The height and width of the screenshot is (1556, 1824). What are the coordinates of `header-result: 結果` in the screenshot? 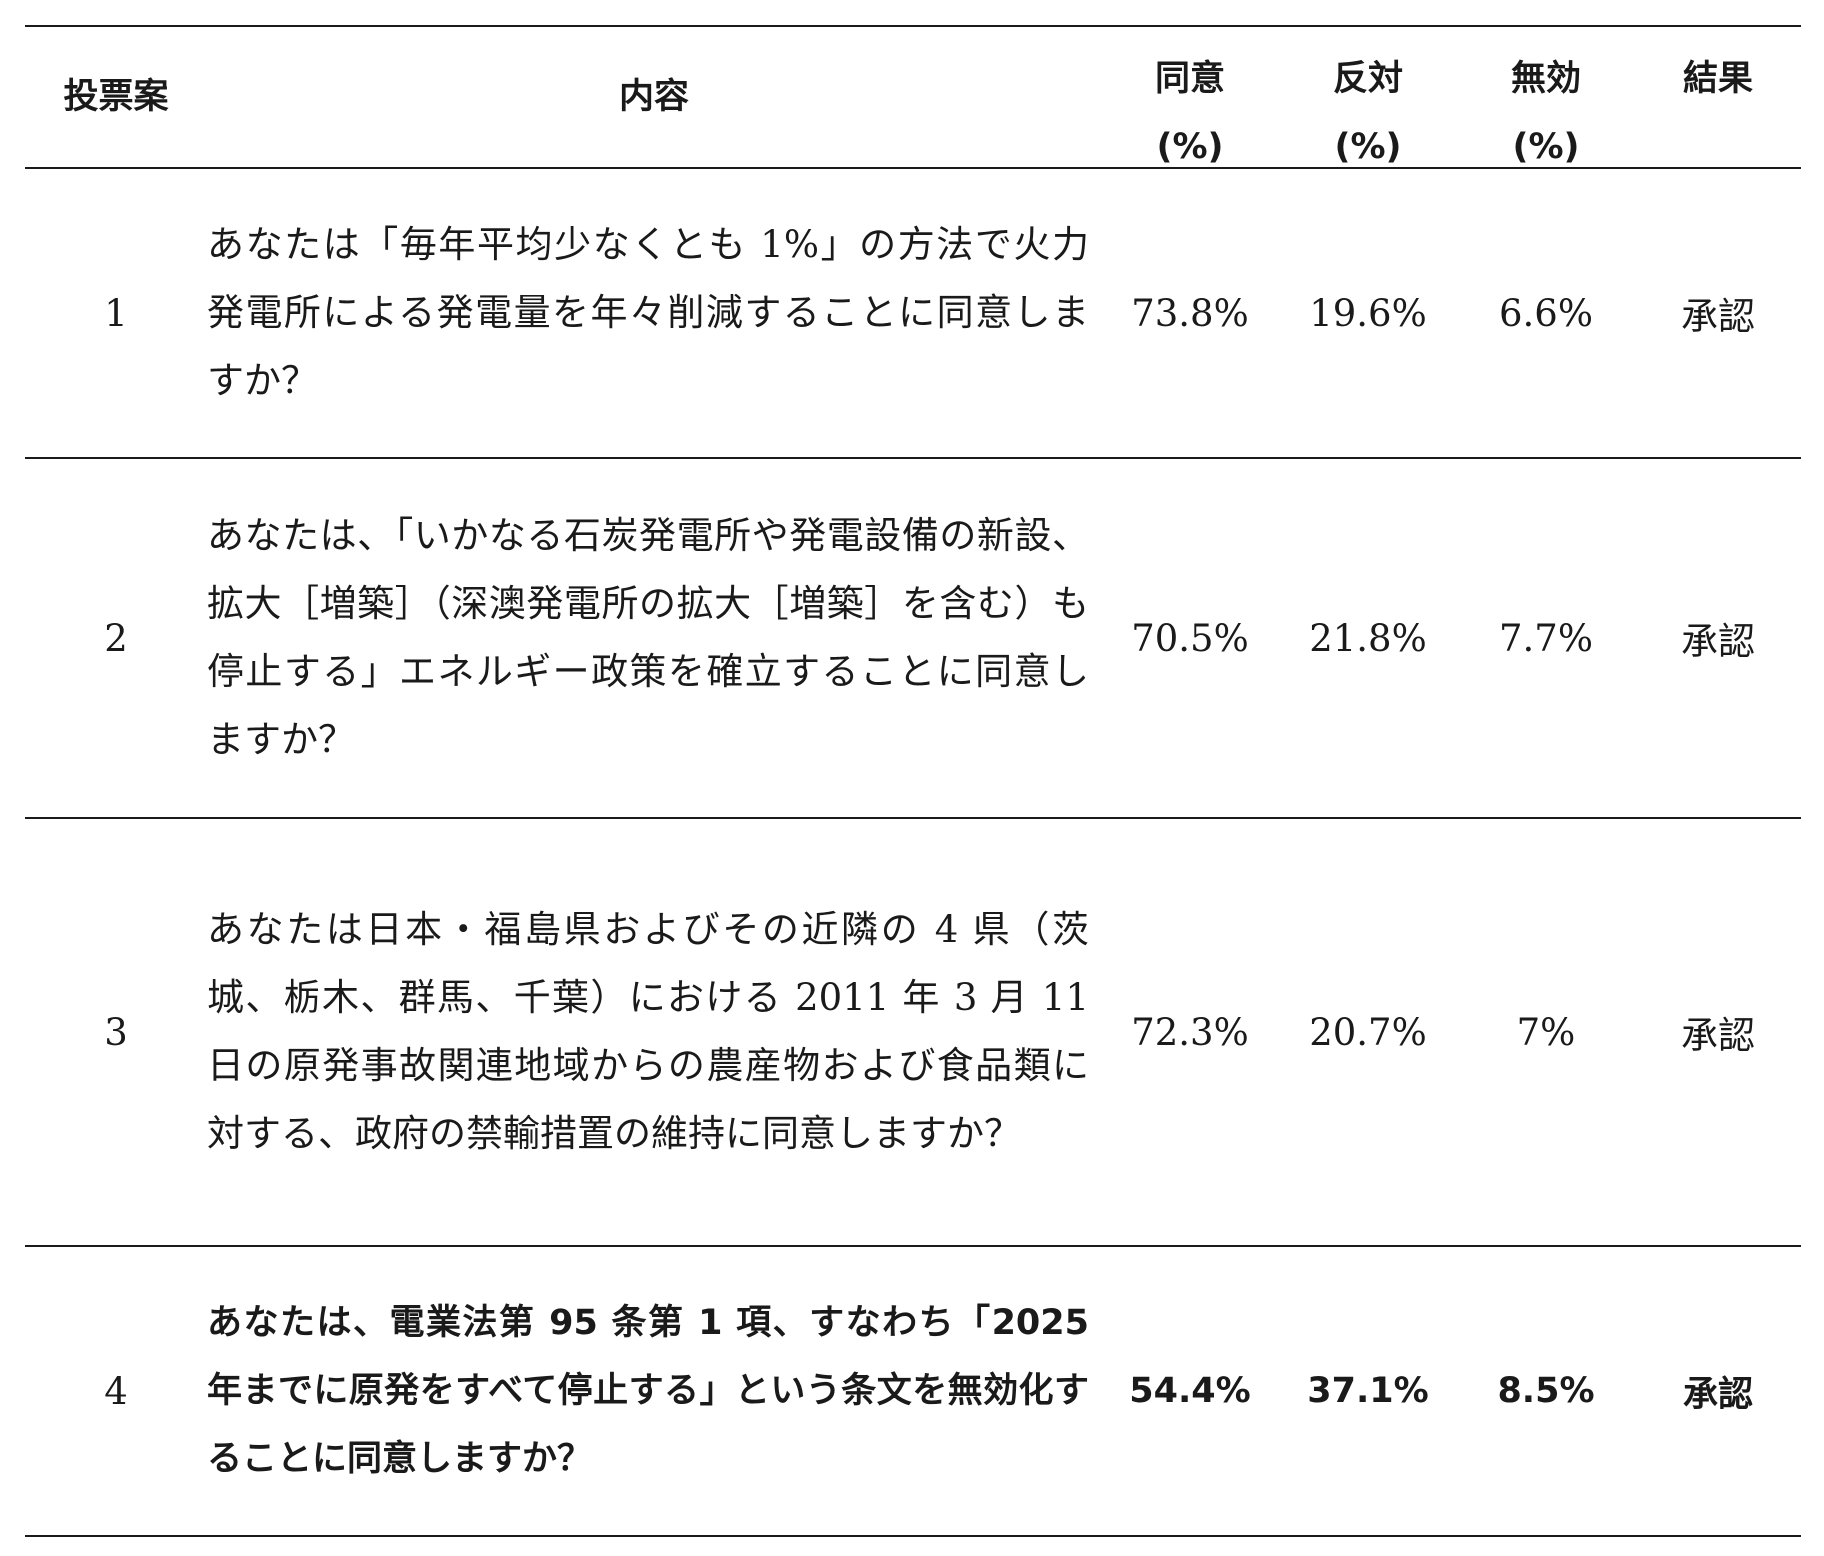 It's located at (1718, 97).